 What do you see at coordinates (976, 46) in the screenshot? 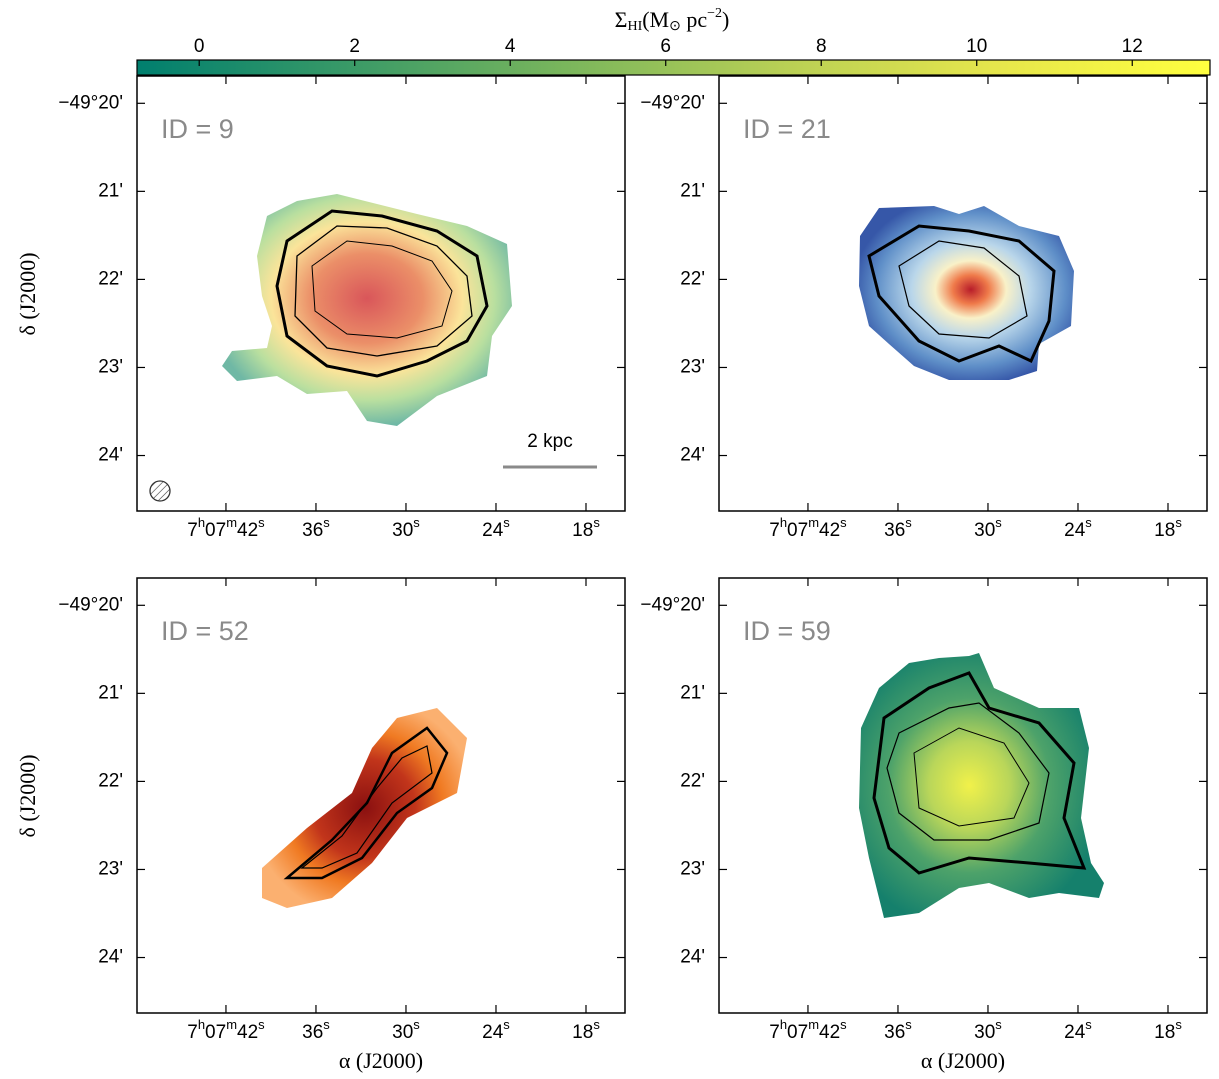
I see `colorbar-tick-label: 10` at bounding box center [976, 46].